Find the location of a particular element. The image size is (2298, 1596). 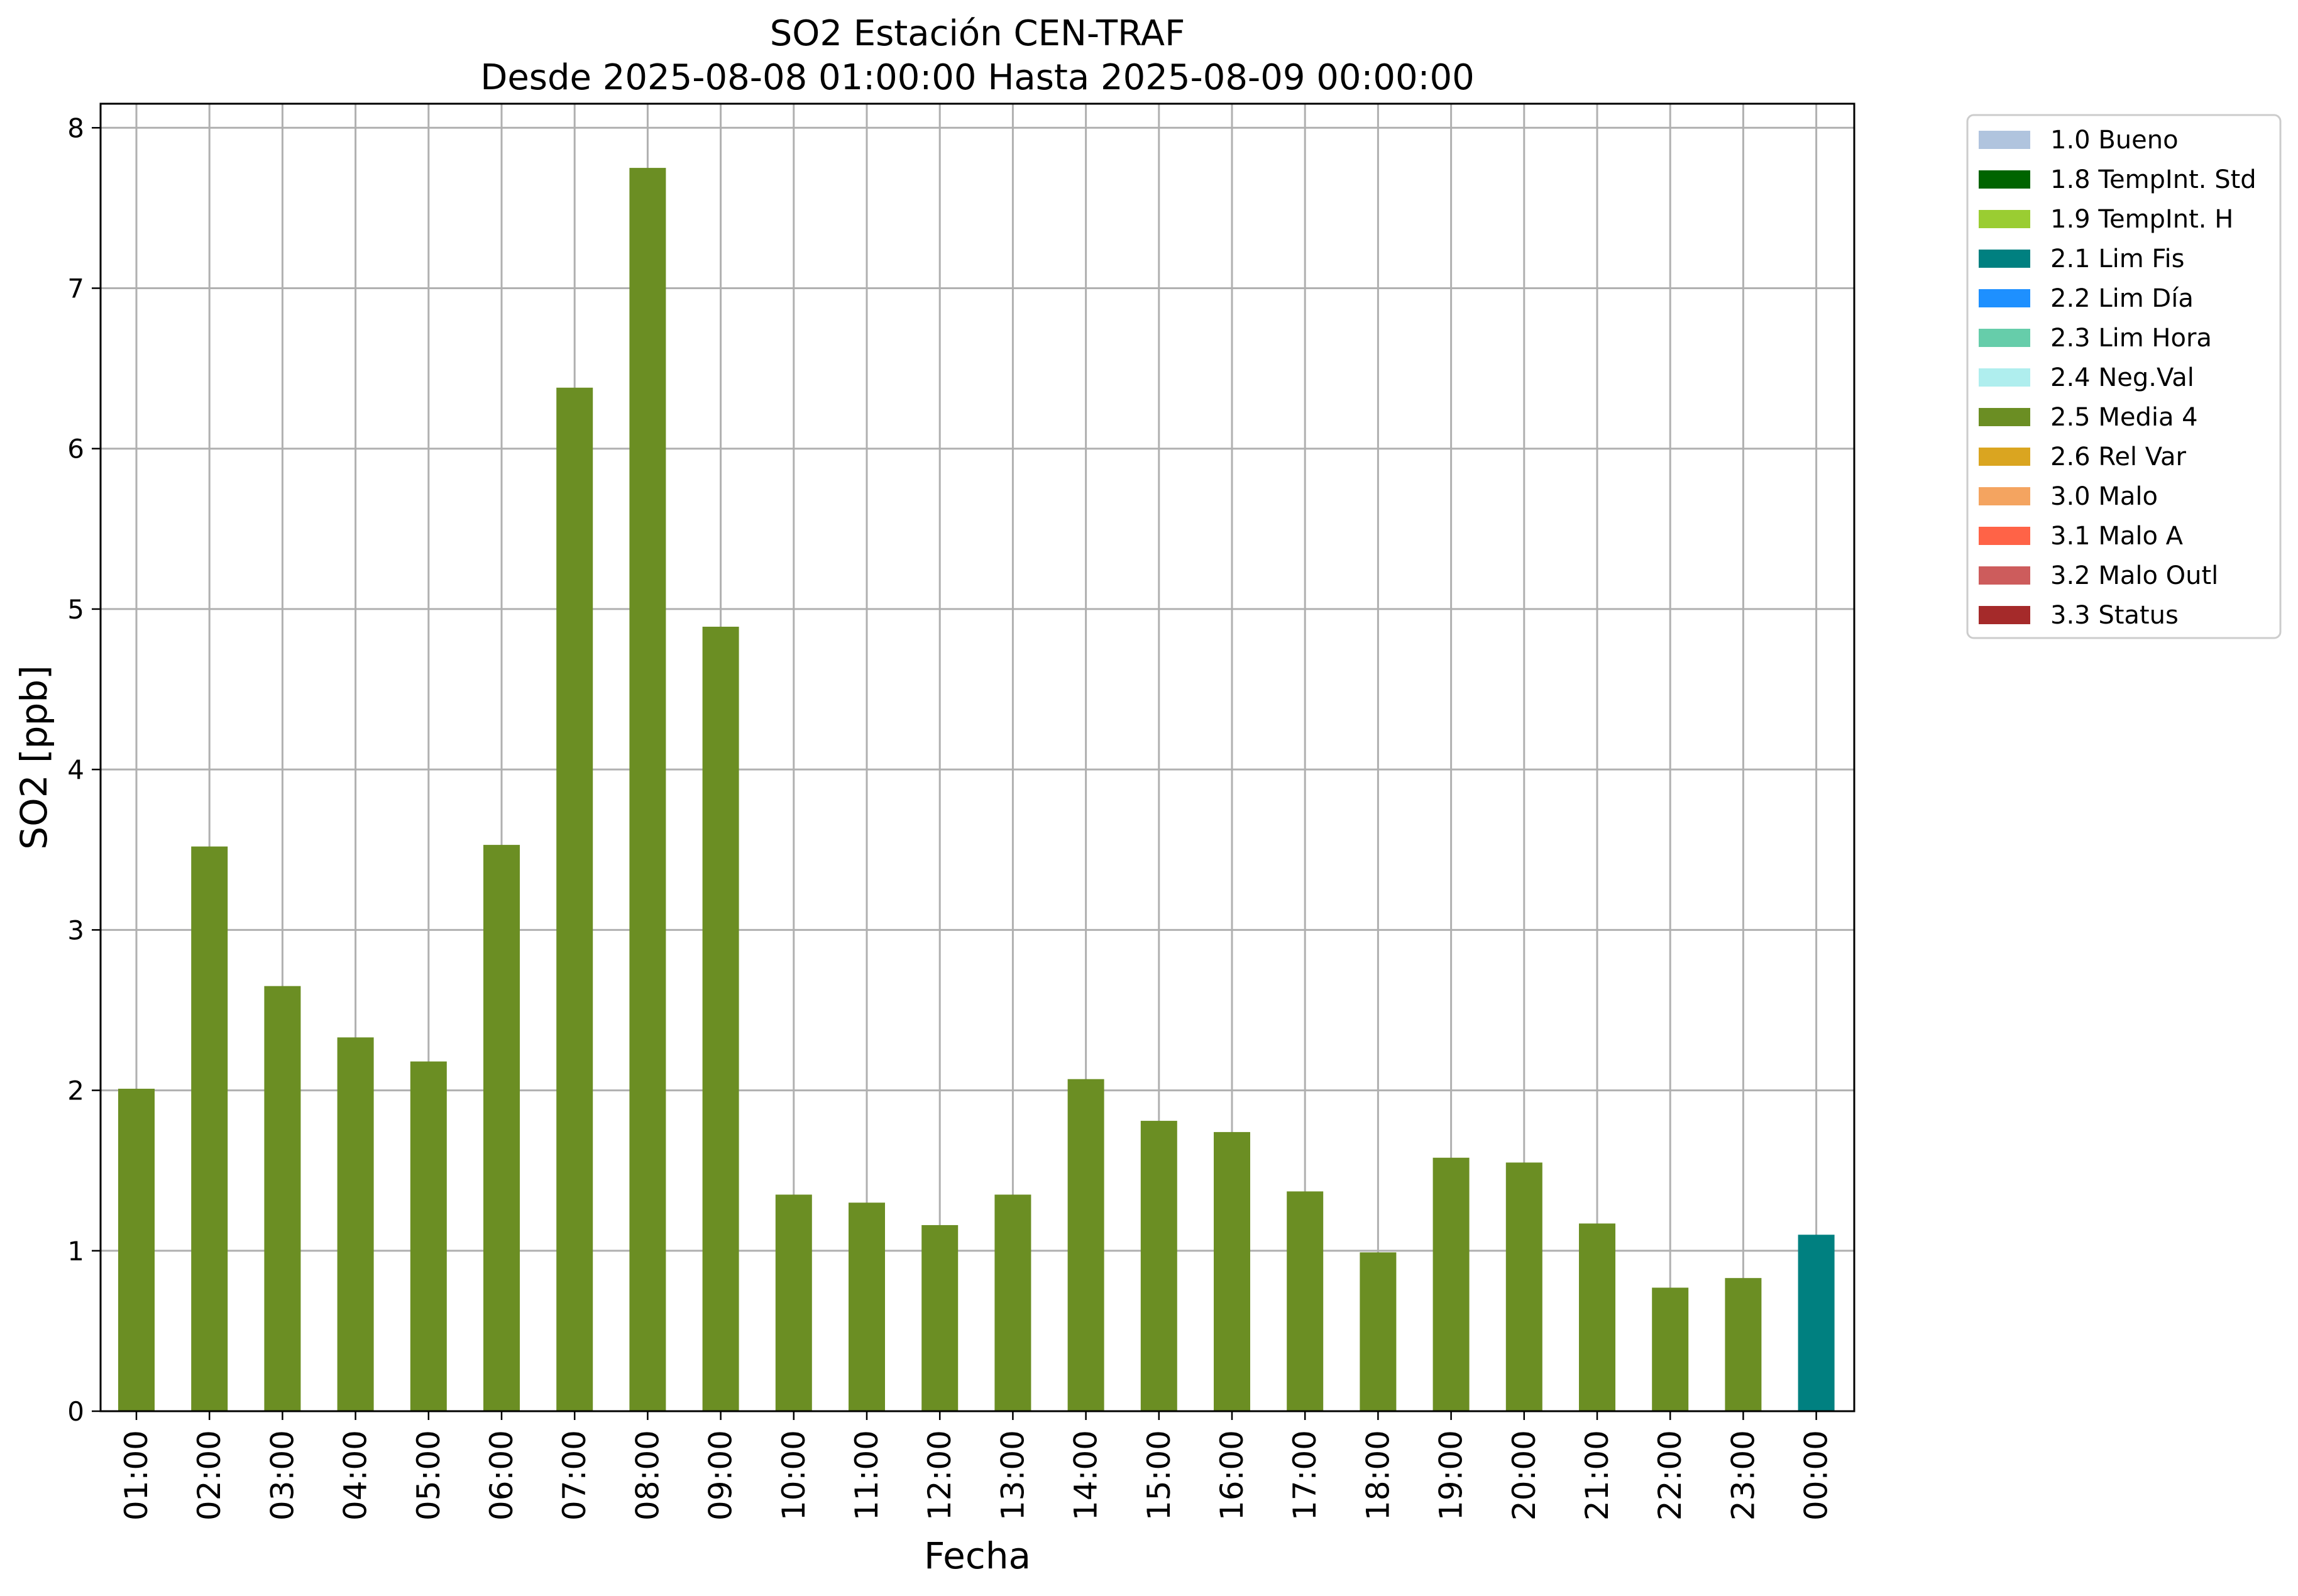

x-tick-label: 02:00 is located at coordinates (209, 1475).